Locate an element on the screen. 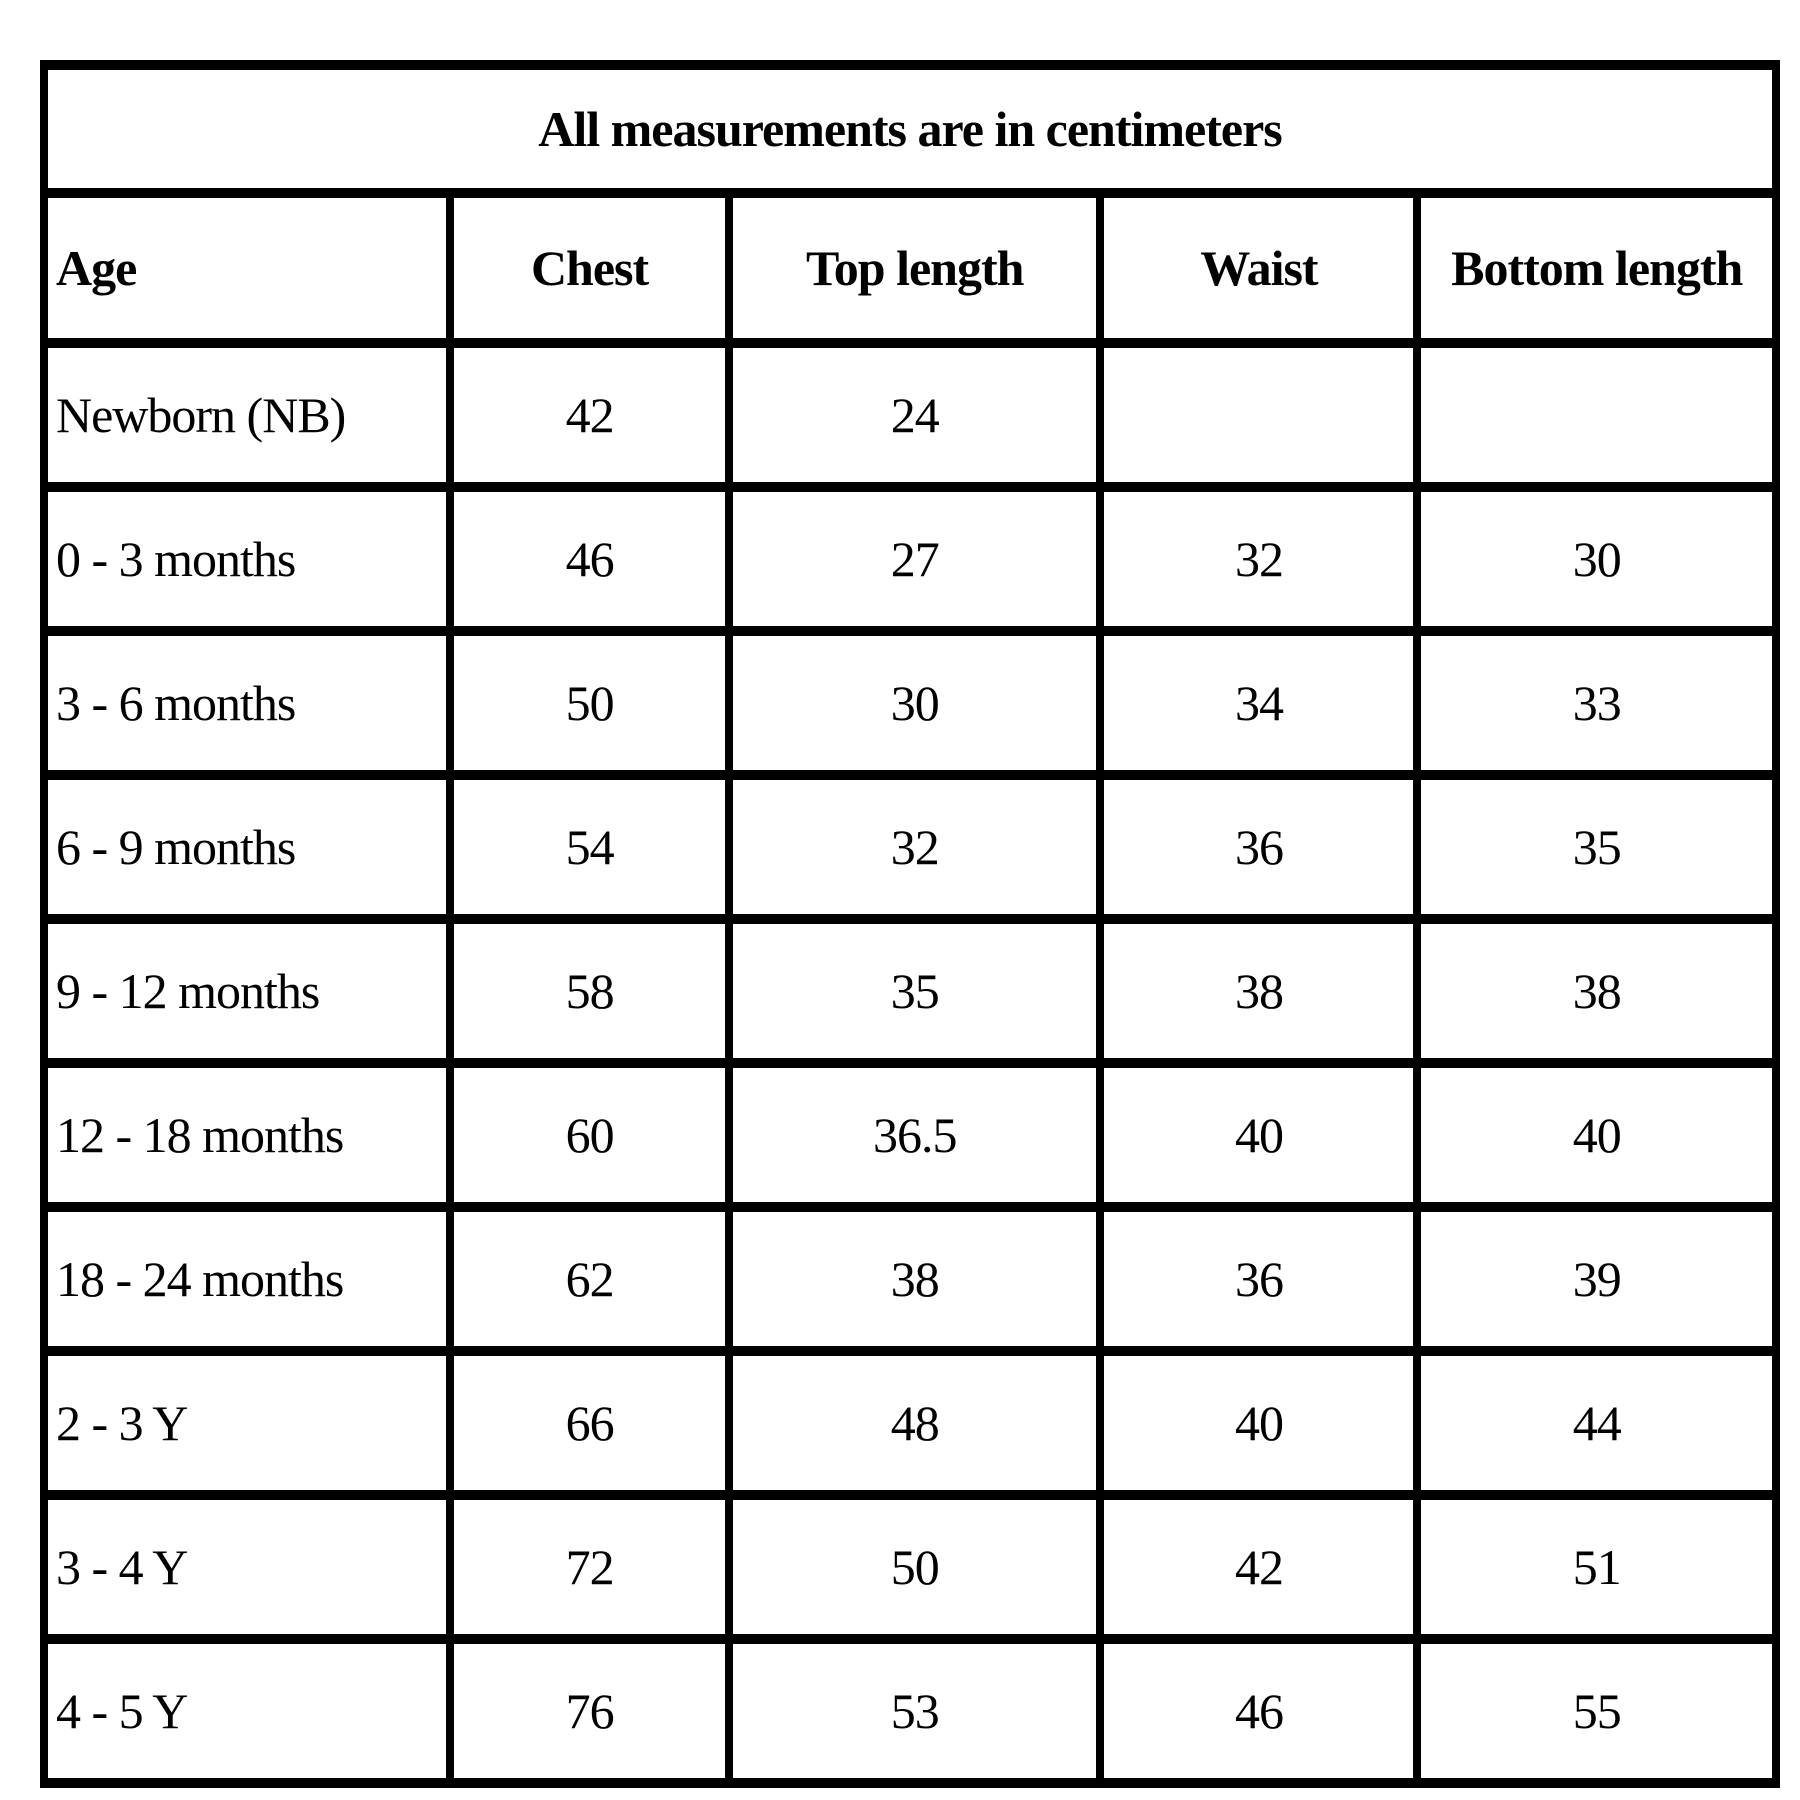 The image size is (1800, 1800). cell-chest: 54 is located at coordinates (589, 847).